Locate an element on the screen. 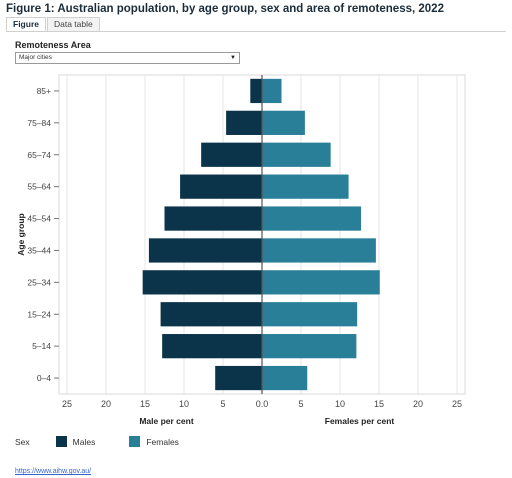 Image resolution: width=512 pixels, height=478 pixels. tab-bar: Figure Data table is located at coordinates (53, 24).